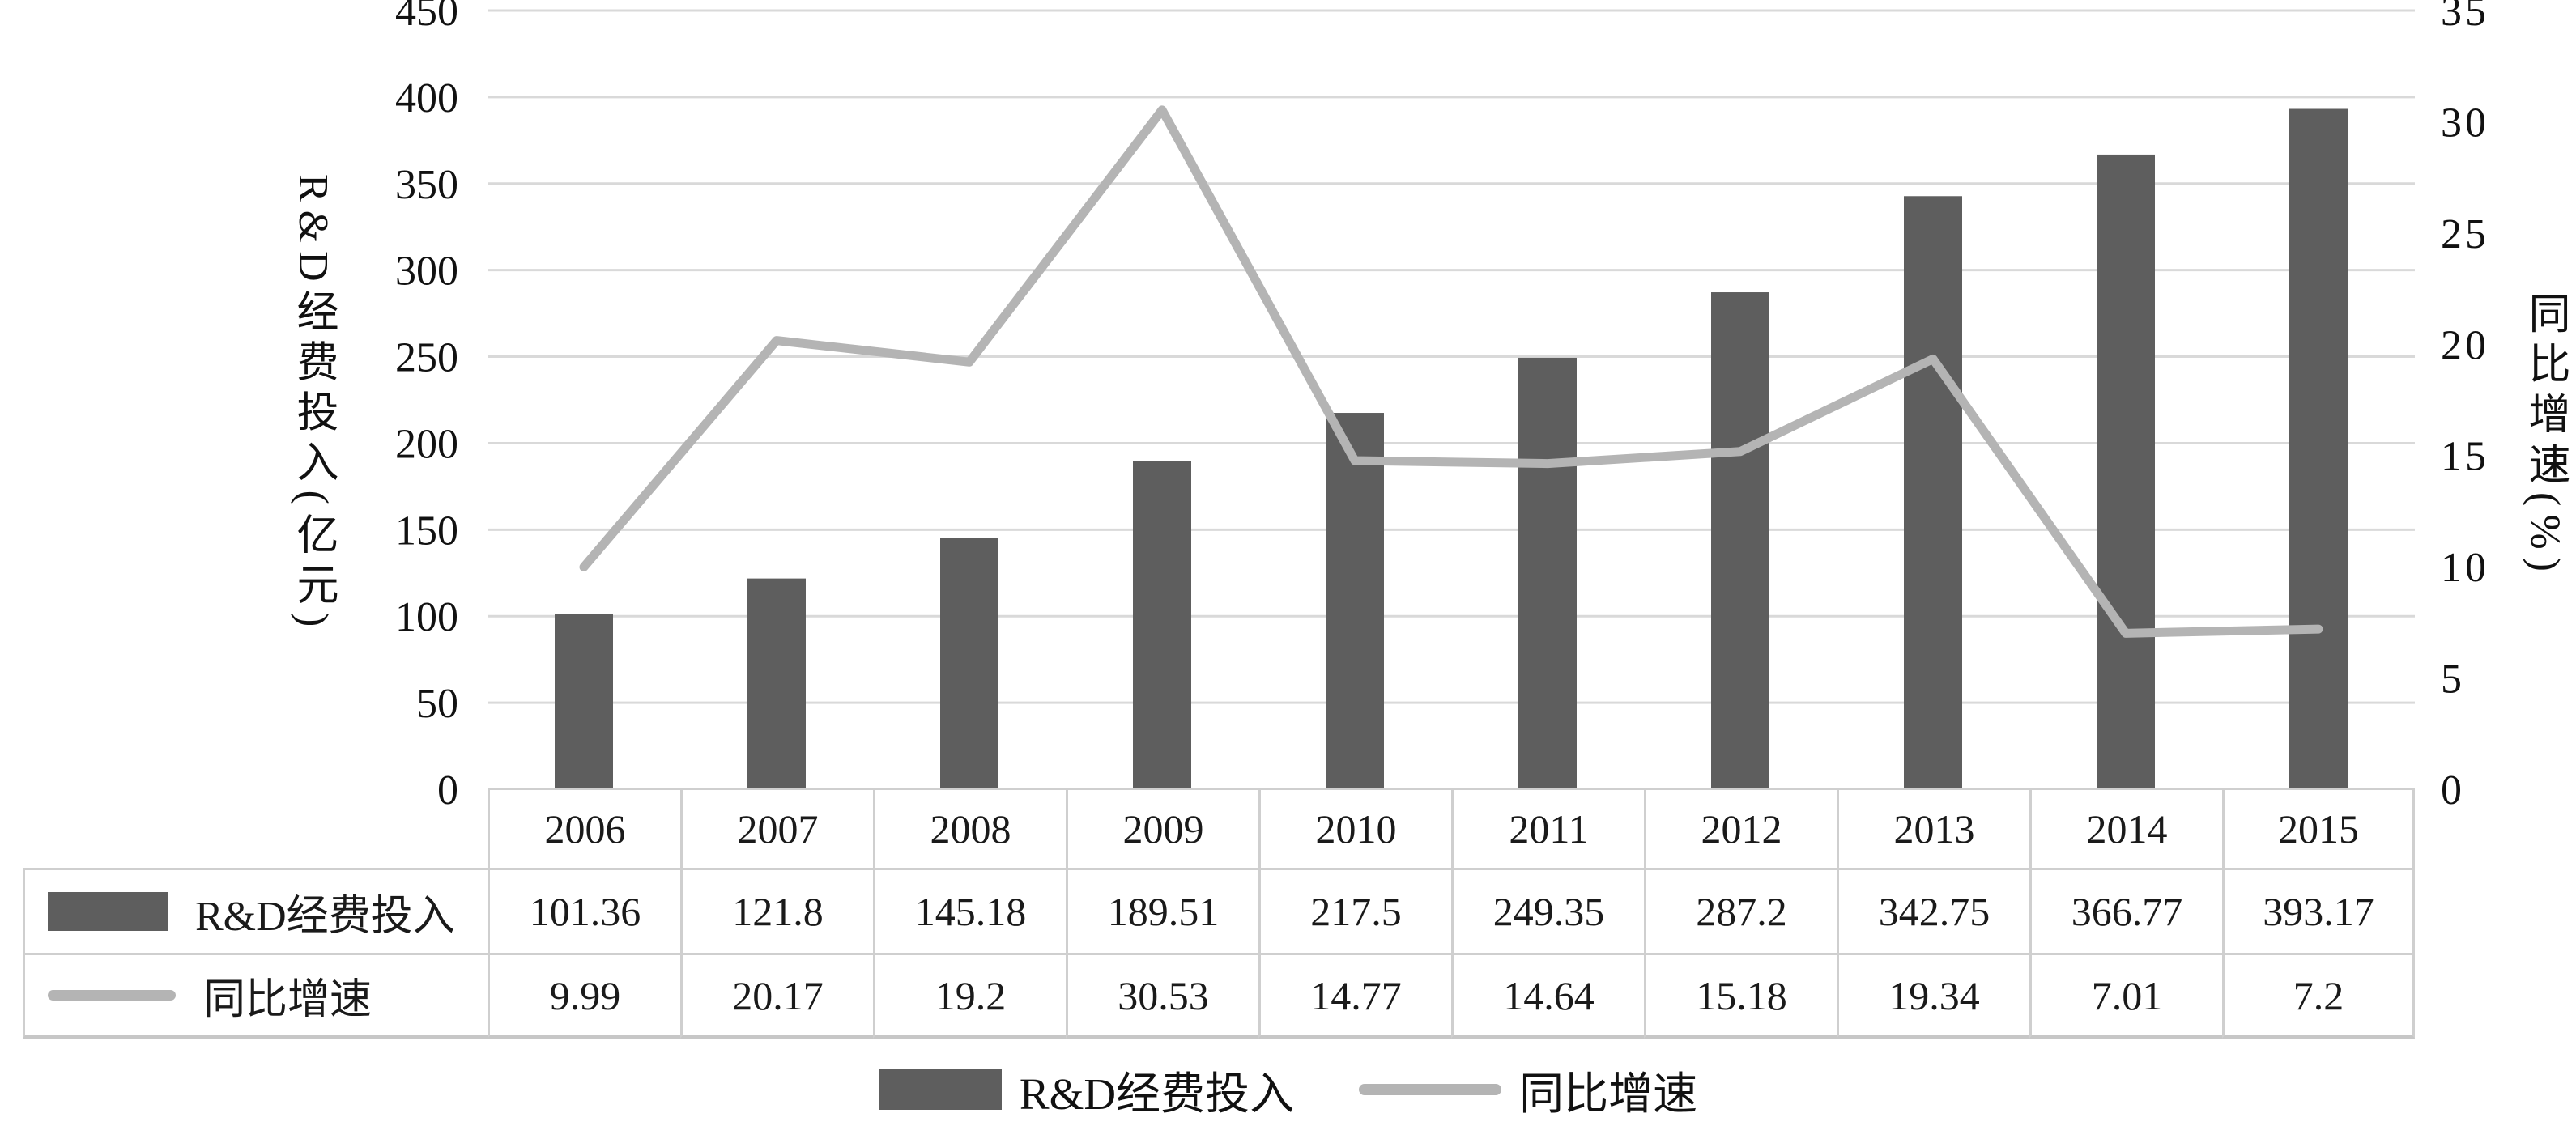 The height and width of the screenshot is (1126, 2576). What do you see at coordinates (584, 828) in the screenshot?
I see `table-year-header: 2006` at bounding box center [584, 828].